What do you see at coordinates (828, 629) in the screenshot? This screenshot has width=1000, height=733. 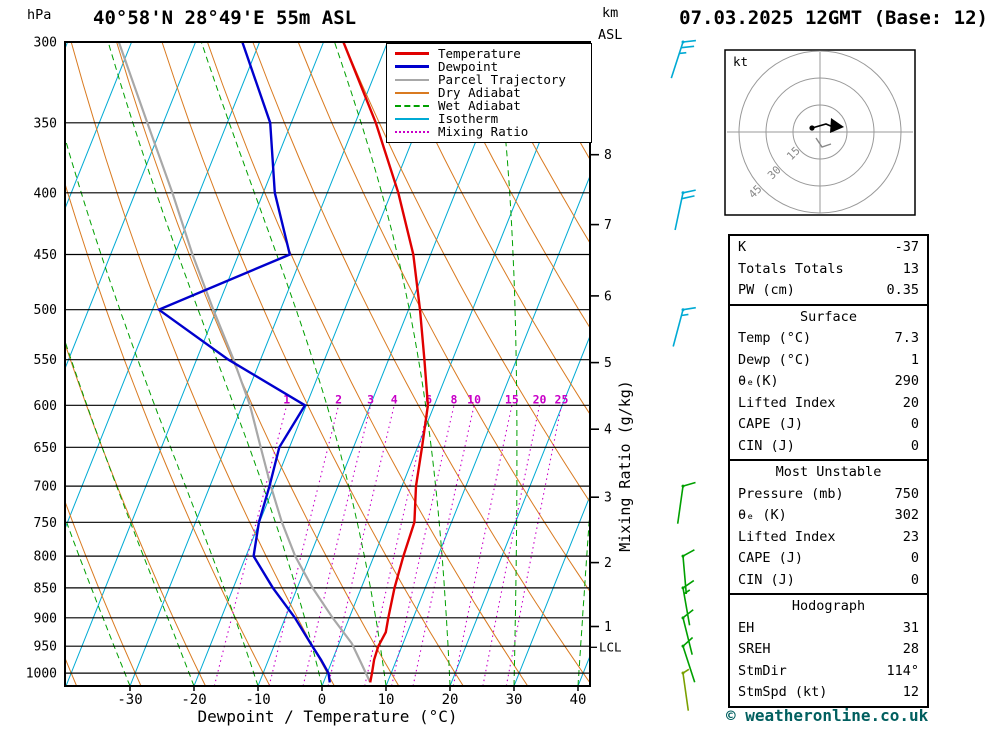 I see `stat-row: EH 31` at bounding box center [828, 629].